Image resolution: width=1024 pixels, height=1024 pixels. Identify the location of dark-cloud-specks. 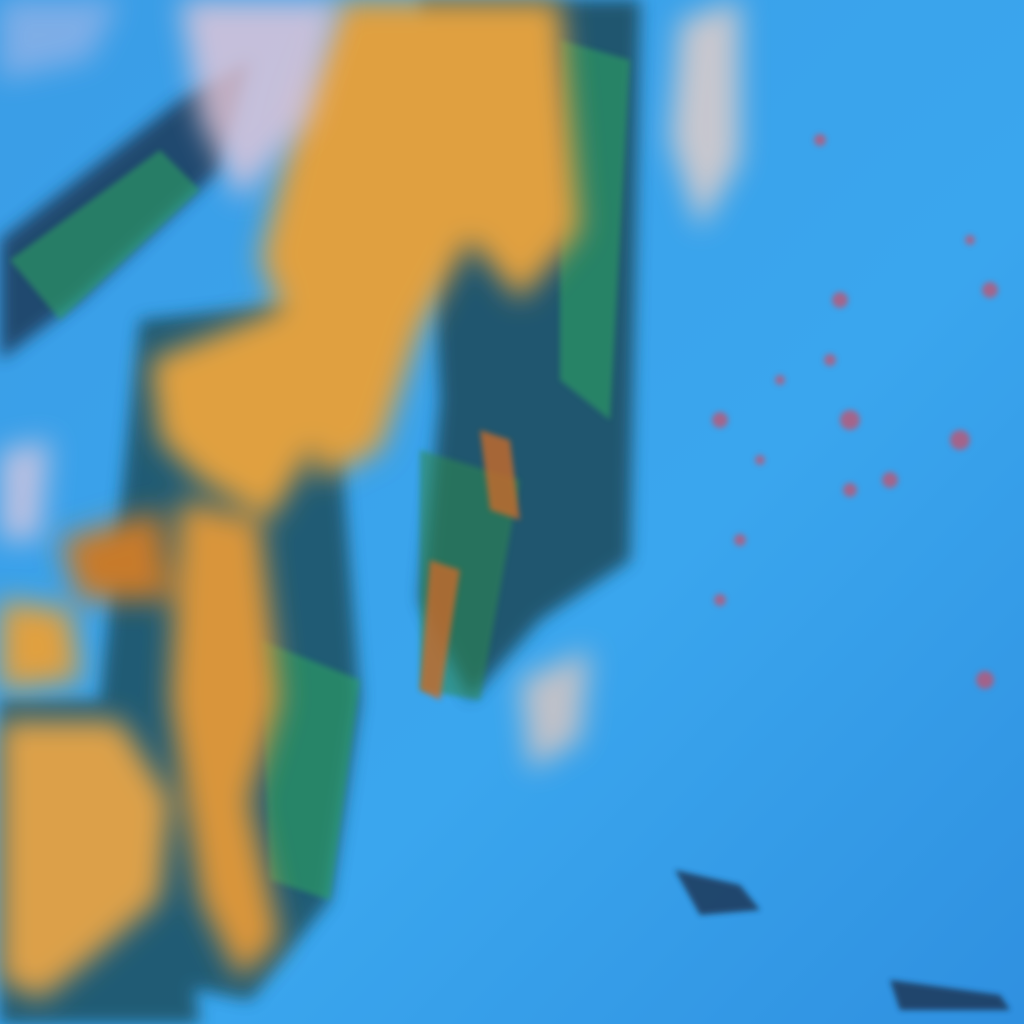
(842, 940).